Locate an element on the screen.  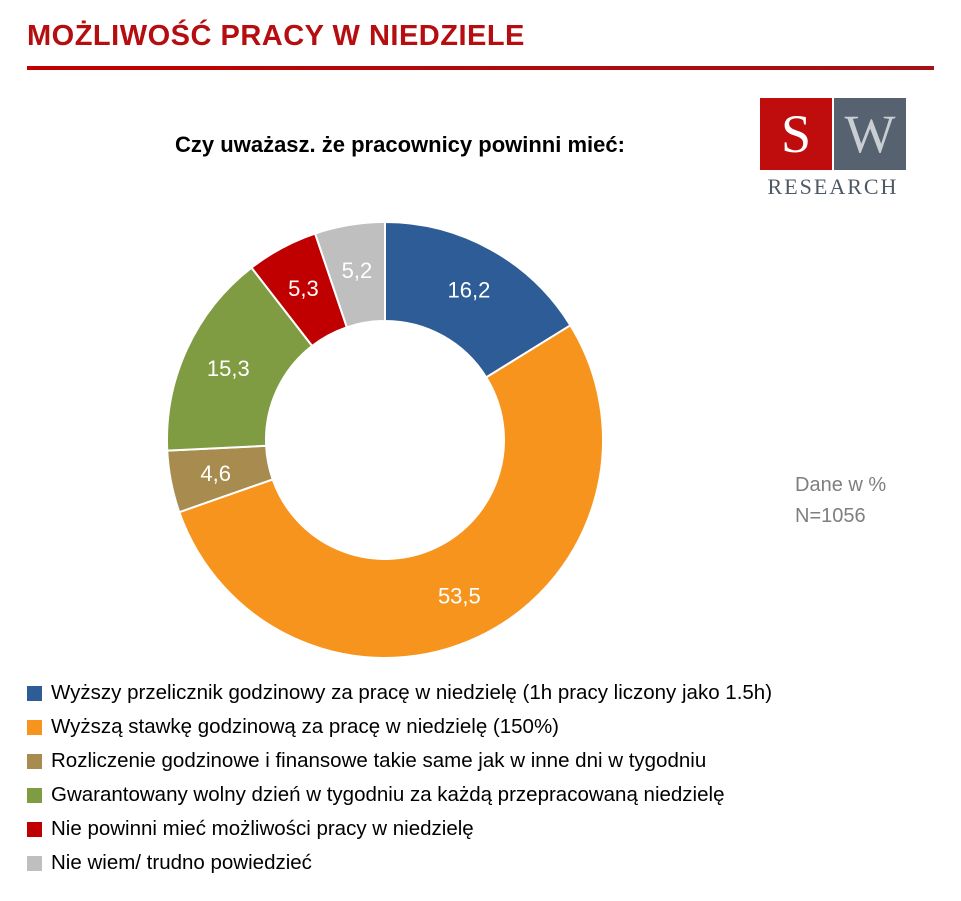
slice-value-label: 16,2 is located at coordinates (469, 289).